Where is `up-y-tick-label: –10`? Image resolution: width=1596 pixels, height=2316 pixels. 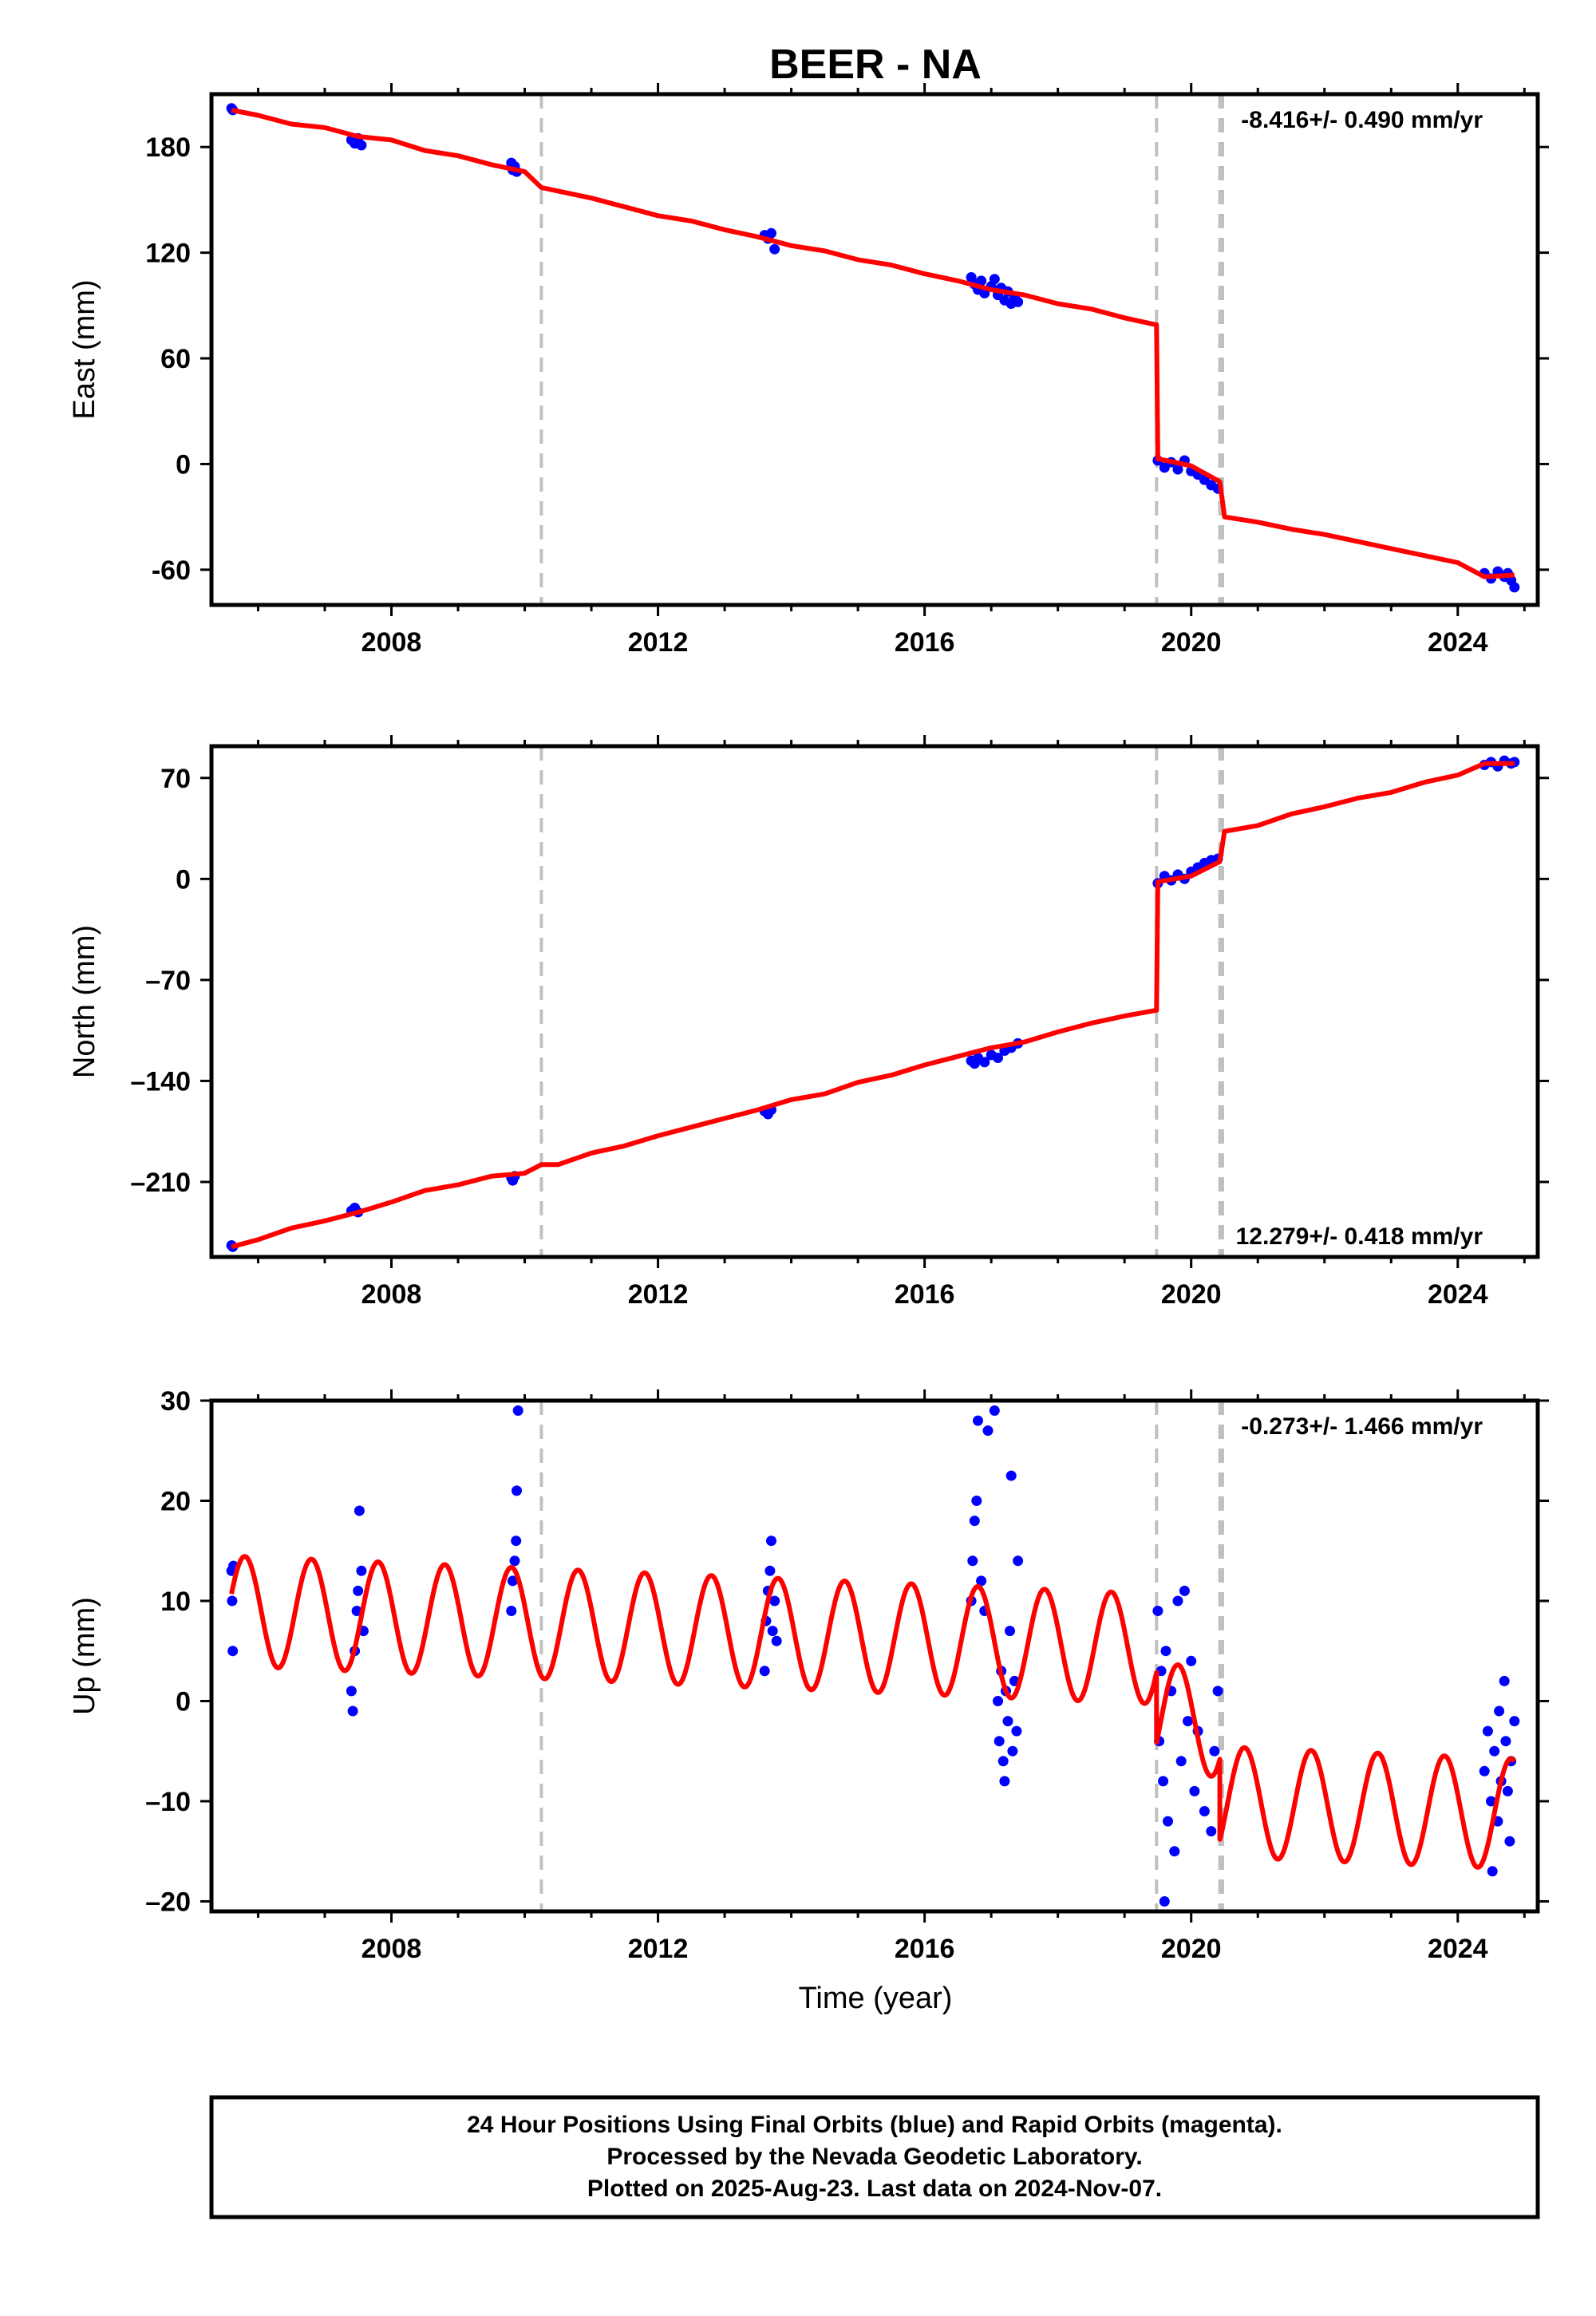
up-y-tick-label: –10 is located at coordinates (168, 1802).